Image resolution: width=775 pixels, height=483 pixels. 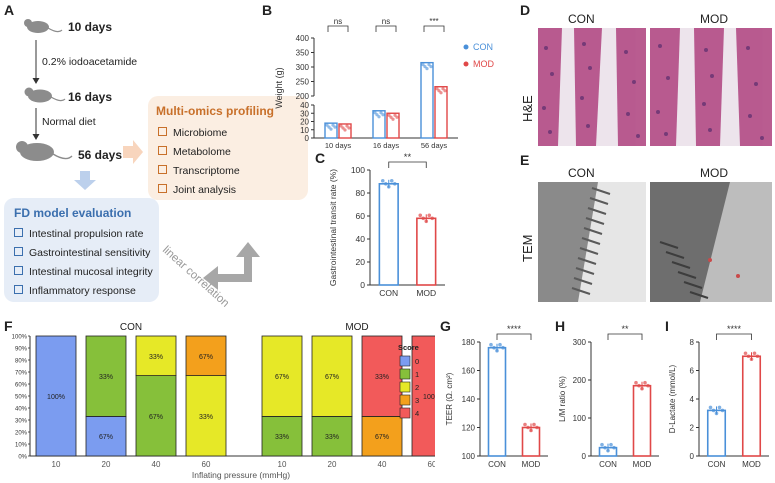 I want to click on panel-letter-i: I, so click(x=667, y=326).